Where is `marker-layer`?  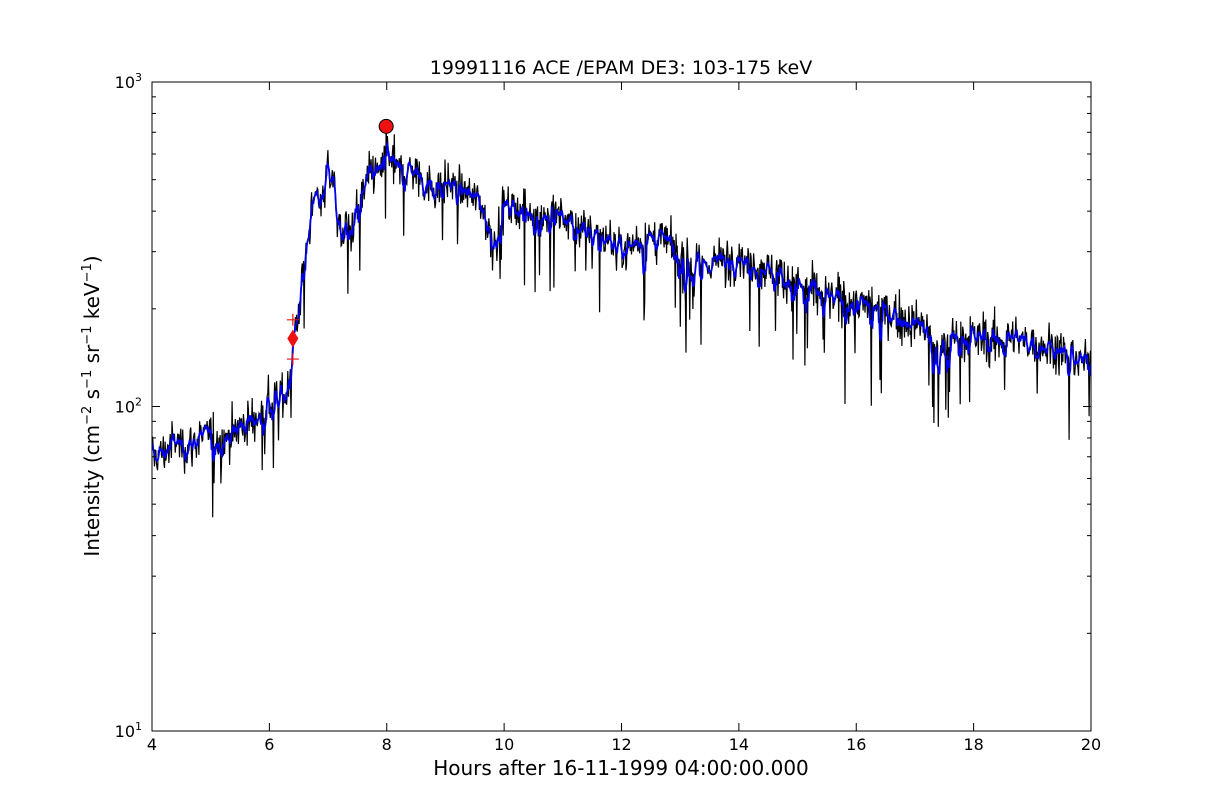 marker-layer is located at coordinates (340, 242).